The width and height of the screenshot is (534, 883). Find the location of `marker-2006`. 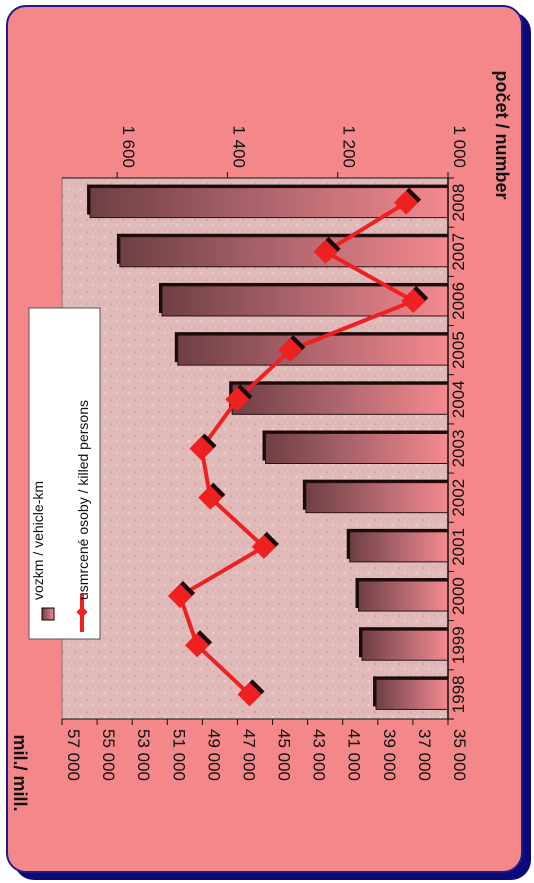

marker-2006 is located at coordinates (413, 300).